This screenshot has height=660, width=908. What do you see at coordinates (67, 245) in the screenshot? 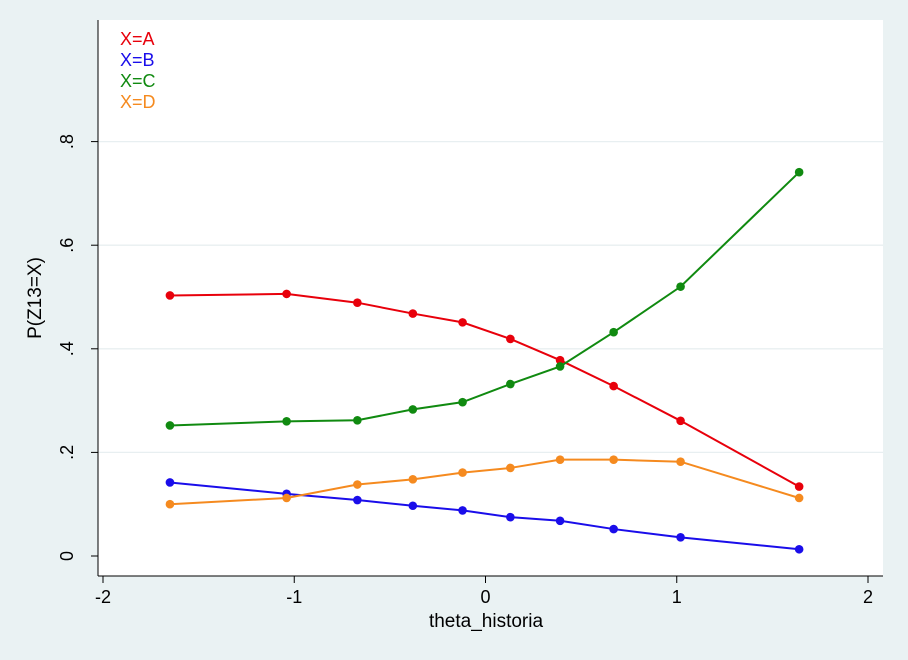
I see `y-tick-label: .6` at bounding box center [67, 245].